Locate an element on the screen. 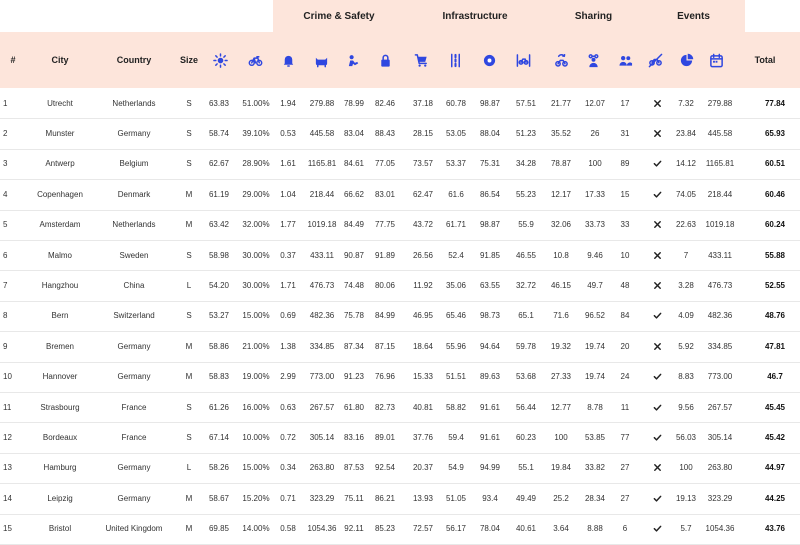 The width and height of the screenshot is (800, 545). cell-metric-12: 26 is located at coordinates (595, 133).